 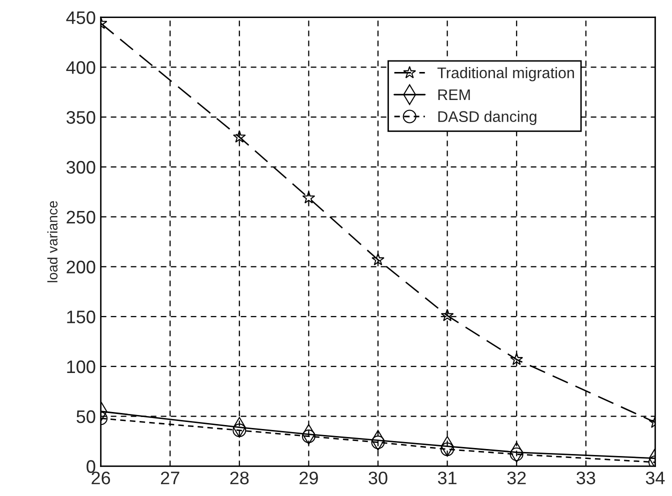 I want to click on y-tick-label: 150, so click(x=81, y=317).